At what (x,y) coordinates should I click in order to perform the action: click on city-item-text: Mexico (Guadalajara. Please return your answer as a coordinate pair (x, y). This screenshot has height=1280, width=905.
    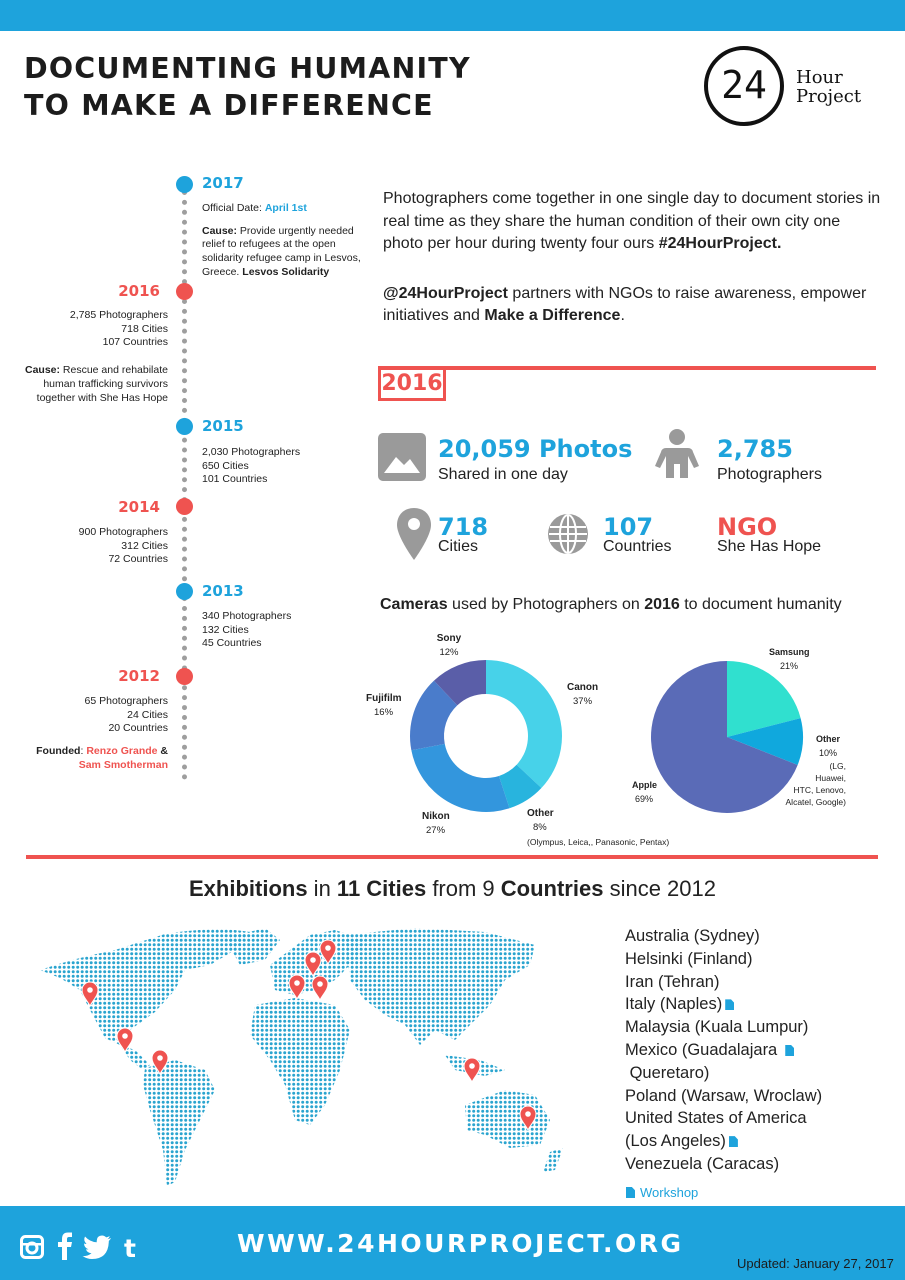
    Looking at the image, I should click on (701, 1049).